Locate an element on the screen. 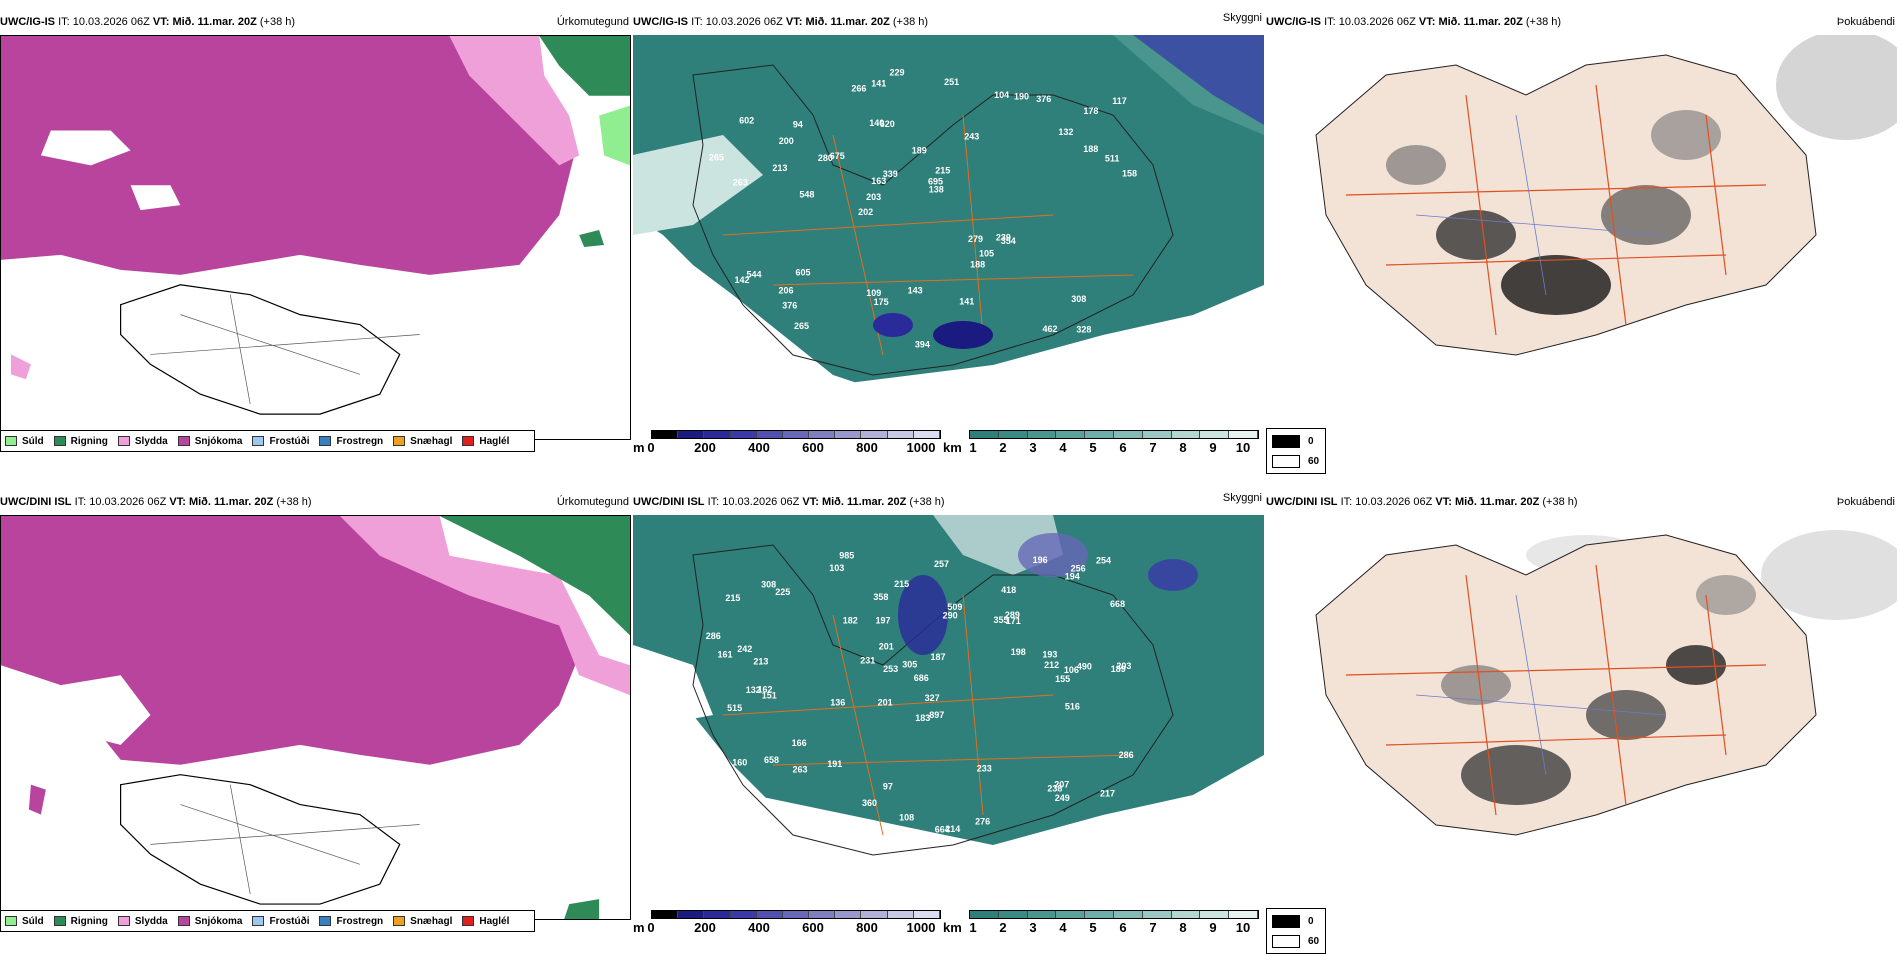 The width and height of the screenshot is (1900, 954). cloud-base-label: 249 is located at coordinates (1062, 798).